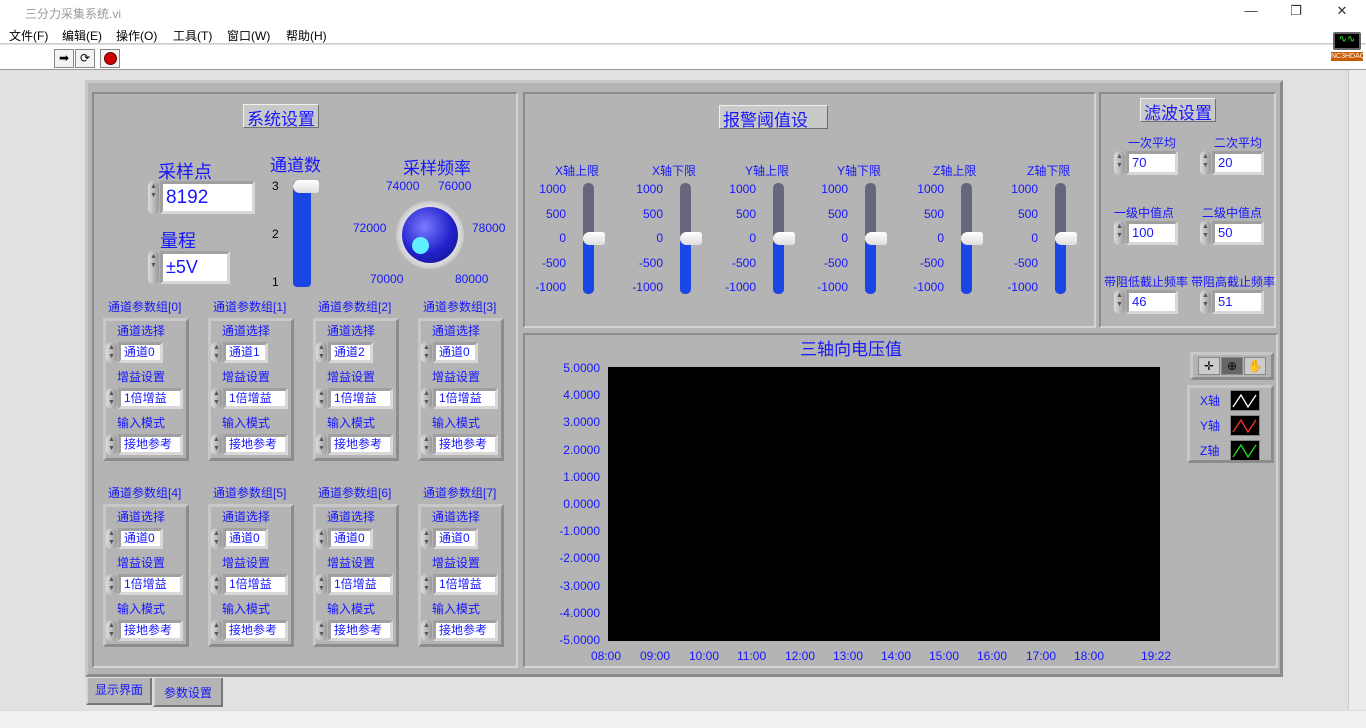 The height and width of the screenshot is (728, 1366). Describe the element at coordinates (306, 36) in the screenshot. I see `menu-item-5: 帮助(H)` at that location.